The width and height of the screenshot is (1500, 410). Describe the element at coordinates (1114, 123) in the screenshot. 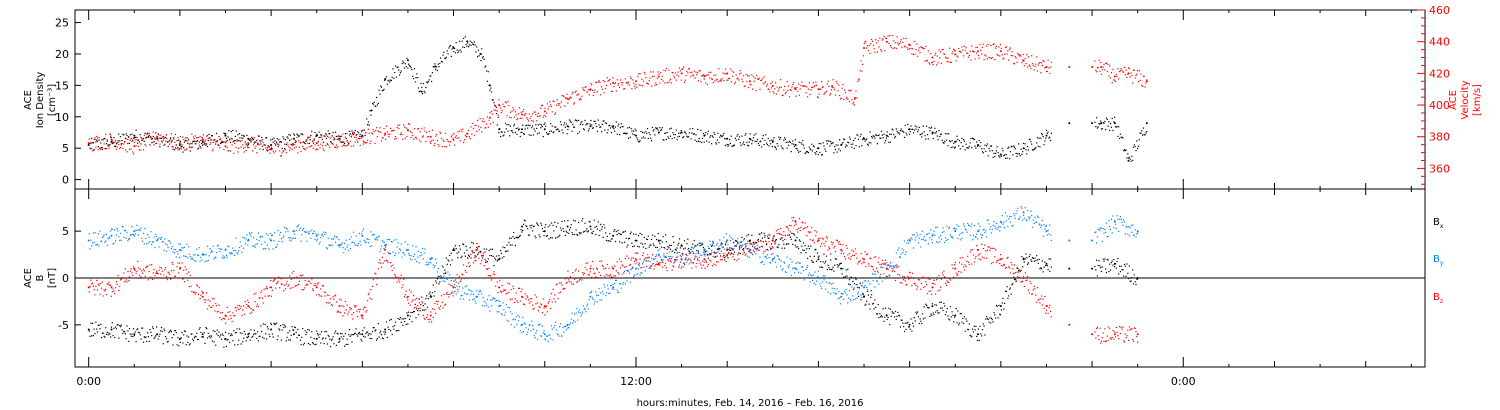

I see `data-point` at that location.